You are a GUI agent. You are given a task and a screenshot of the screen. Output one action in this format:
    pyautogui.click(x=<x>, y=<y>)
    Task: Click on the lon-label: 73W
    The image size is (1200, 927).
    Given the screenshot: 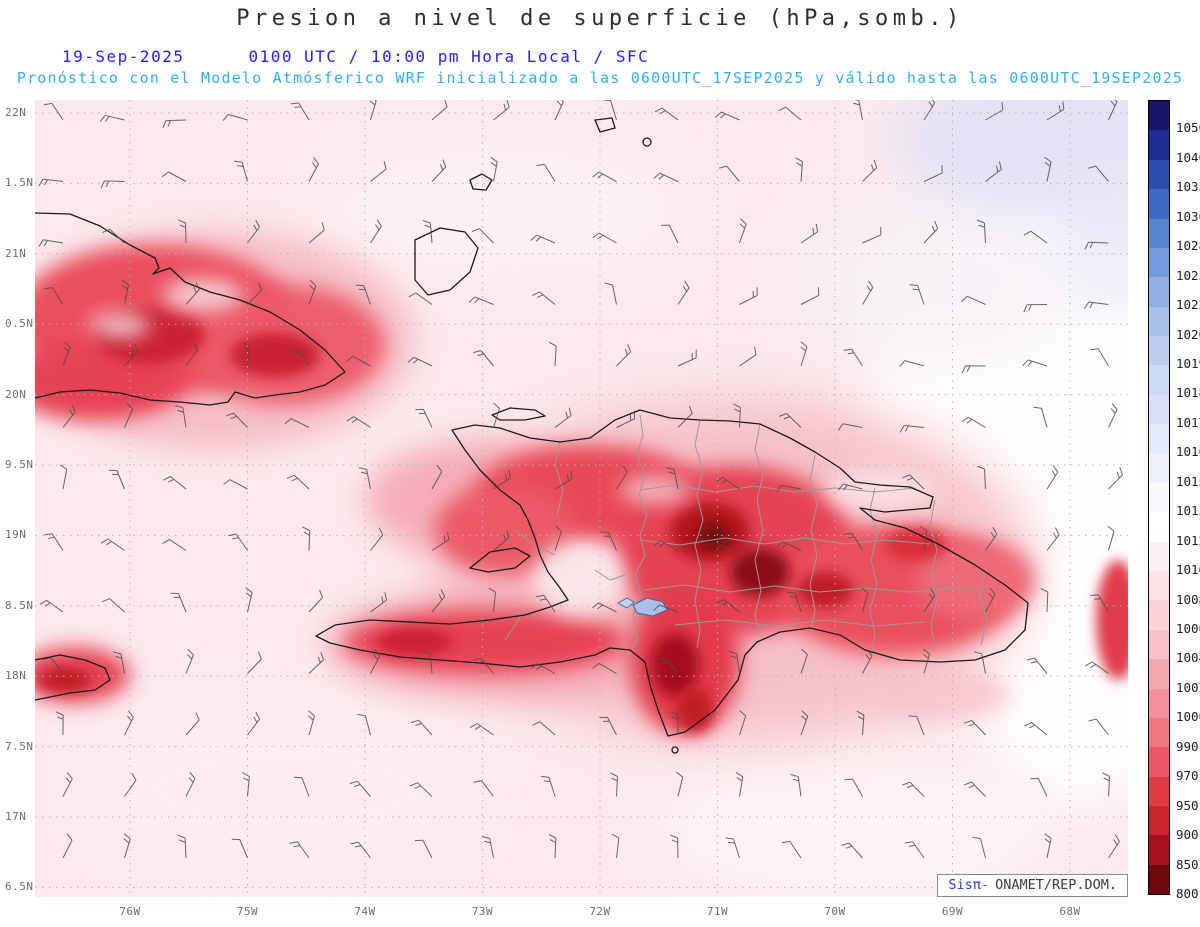 What is the action you would take?
    pyautogui.click(x=482, y=911)
    